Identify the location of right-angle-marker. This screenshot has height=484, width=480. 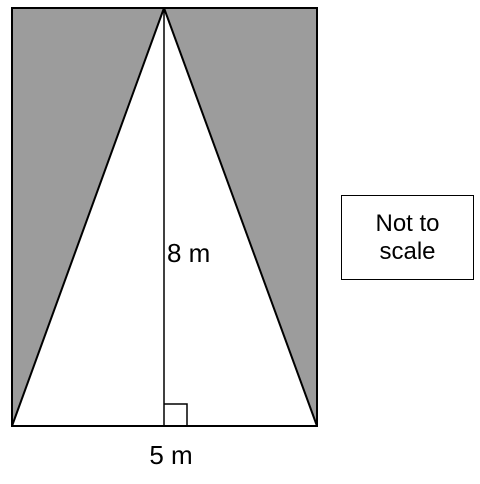
(176, 414).